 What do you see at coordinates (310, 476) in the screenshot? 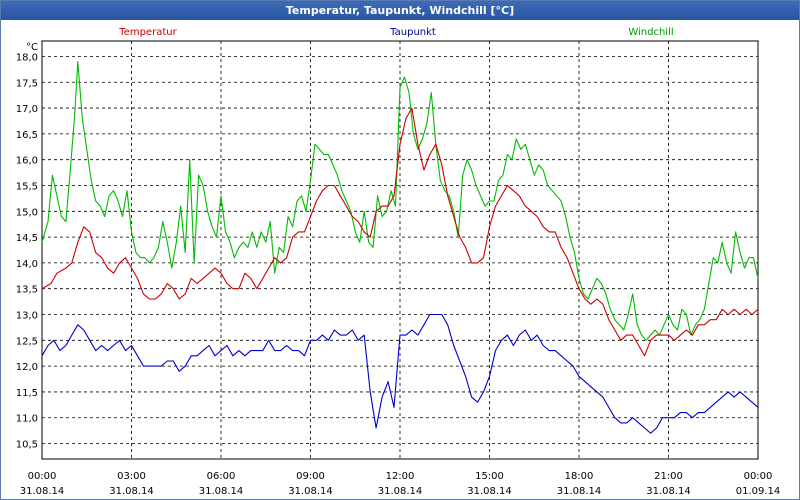
I see `x-tick-time: 09:00` at bounding box center [310, 476].